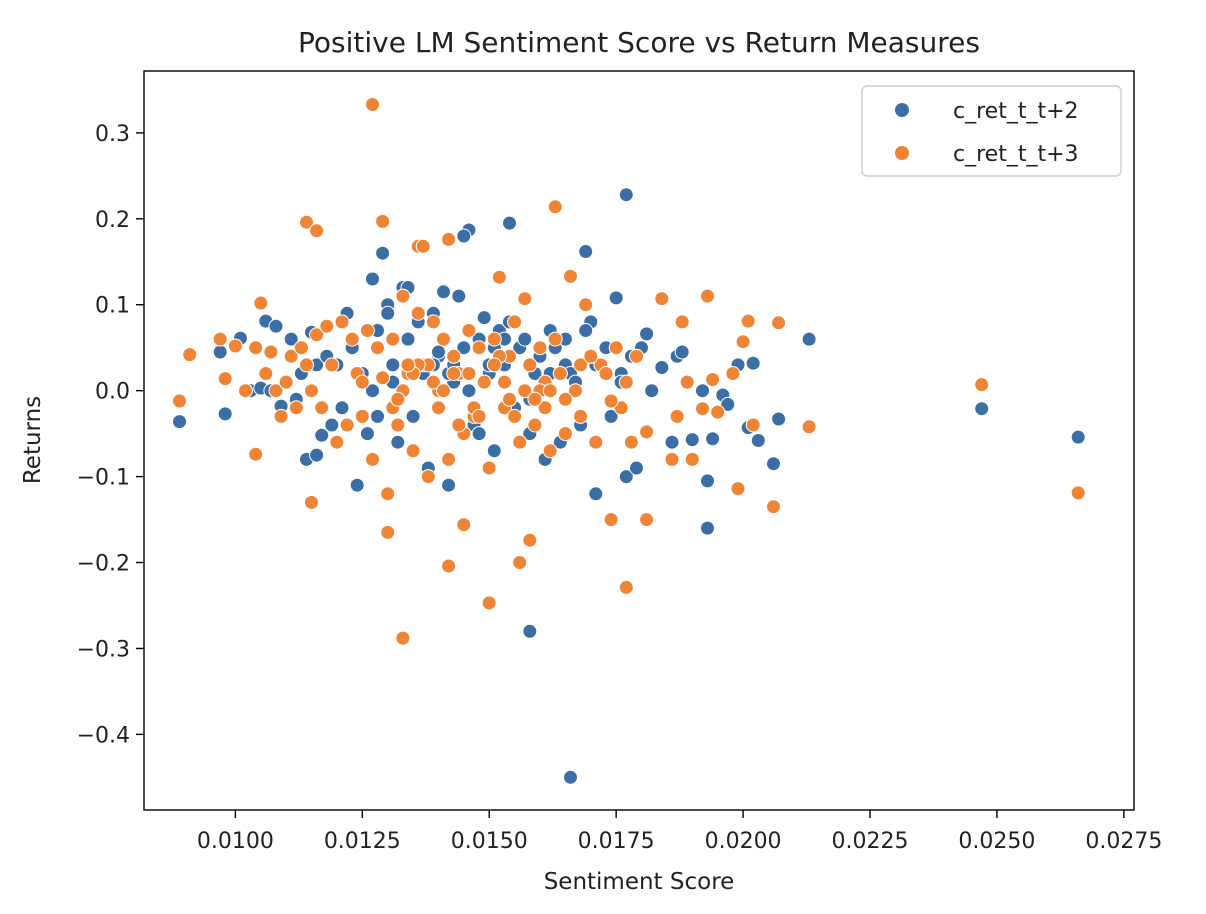  What do you see at coordinates (616, 841) in the screenshot?
I see `x-tick-label: 0.0175` at bounding box center [616, 841].